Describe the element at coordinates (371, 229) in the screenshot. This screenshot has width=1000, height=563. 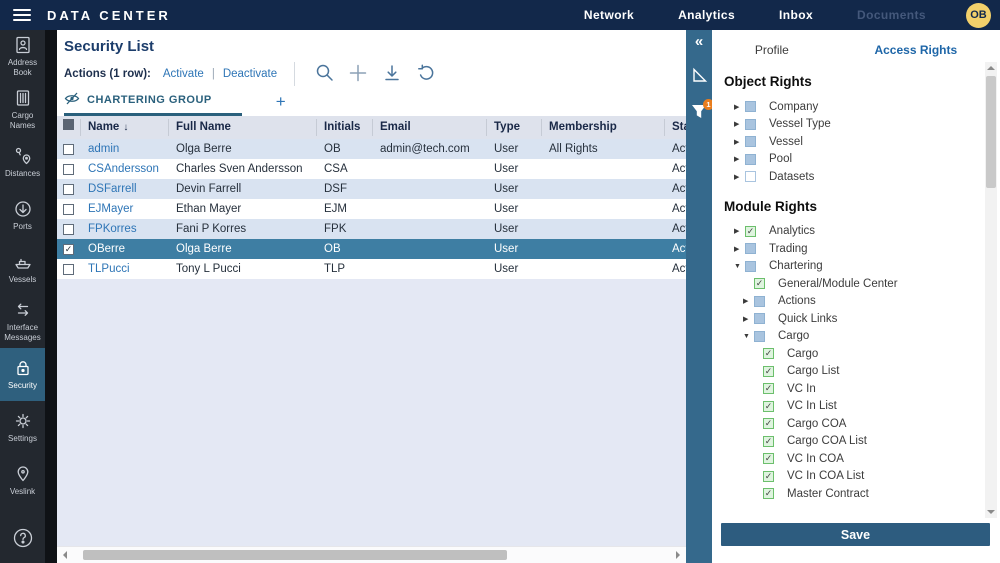
I see `table-row-fpkorres: FPKorres Fani P Korres FPK User Active` at that location.